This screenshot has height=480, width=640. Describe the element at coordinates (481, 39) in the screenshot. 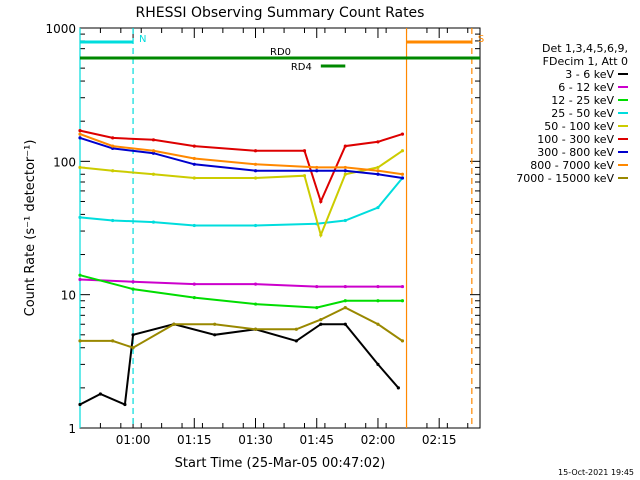

I see `saa-label: S` at that location.